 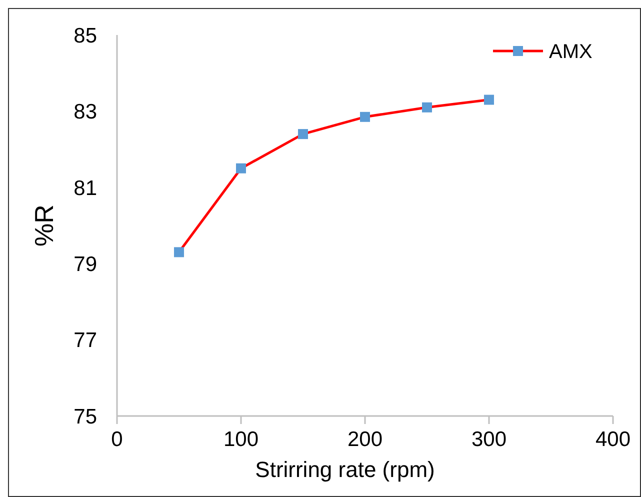 I want to click on y-axis-title: %R, so click(x=44, y=225).